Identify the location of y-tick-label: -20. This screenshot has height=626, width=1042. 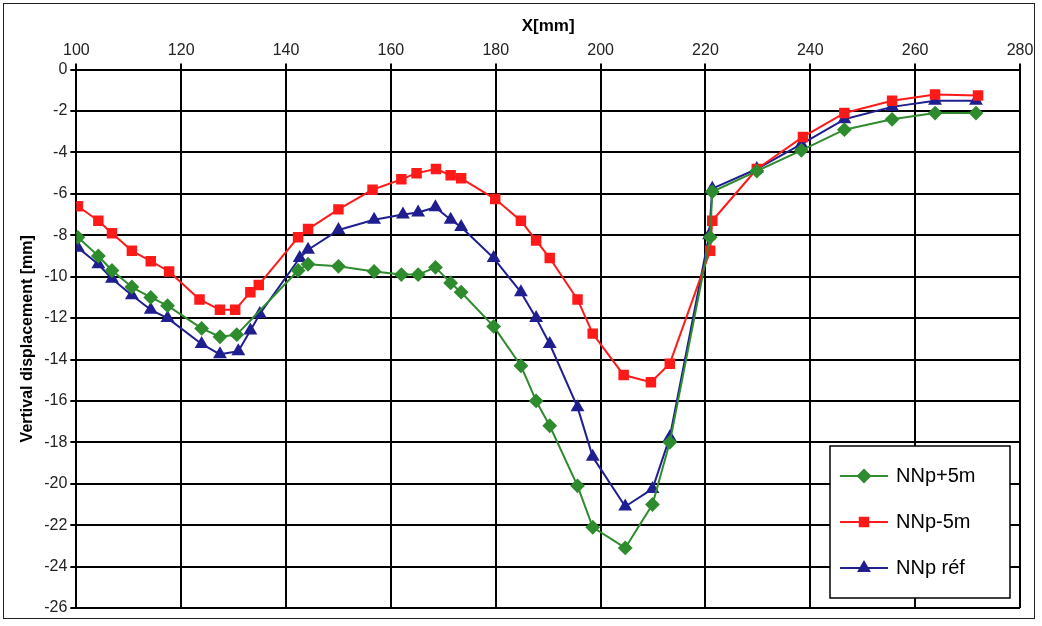
(56, 483).